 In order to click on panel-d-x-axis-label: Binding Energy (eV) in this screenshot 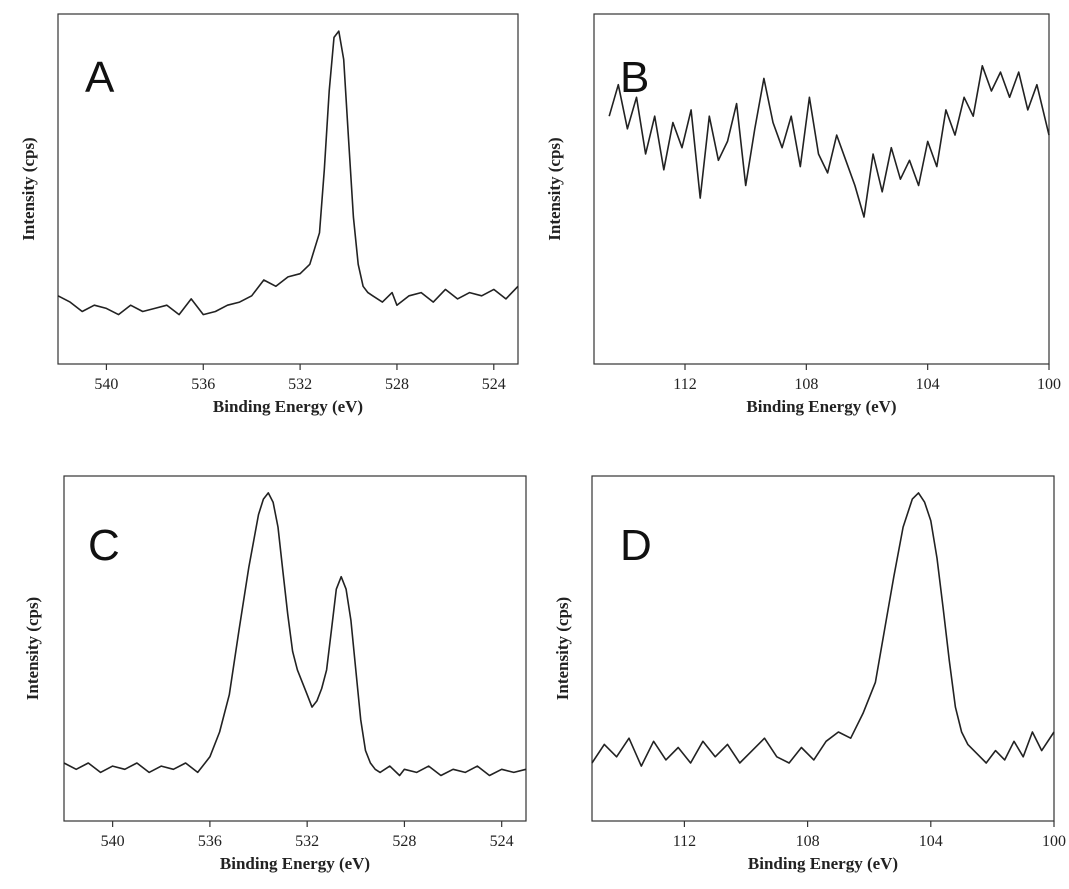, I will do `click(823, 863)`.